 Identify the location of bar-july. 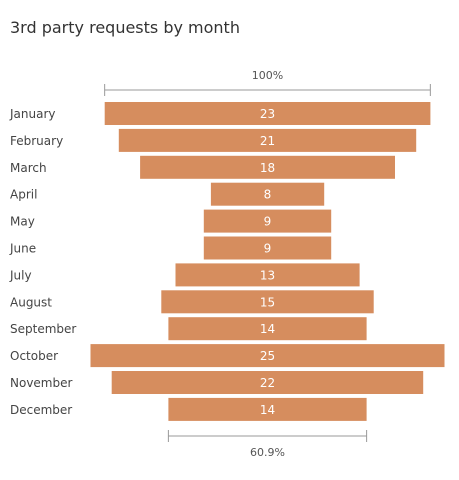
(267, 275).